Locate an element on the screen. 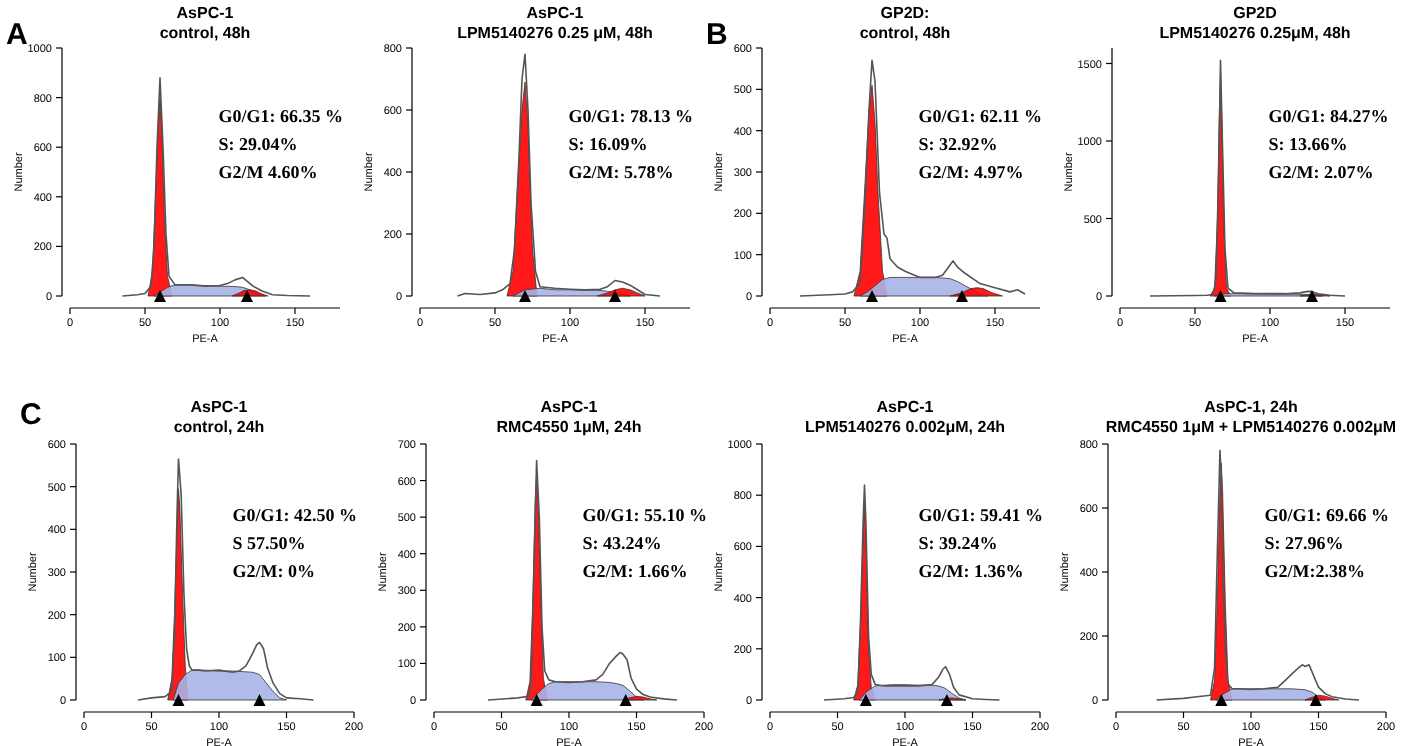 The height and width of the screenshot is (746, 1416). annotation: G0/G1: 84.27% is located at coordinates (1328, 116).